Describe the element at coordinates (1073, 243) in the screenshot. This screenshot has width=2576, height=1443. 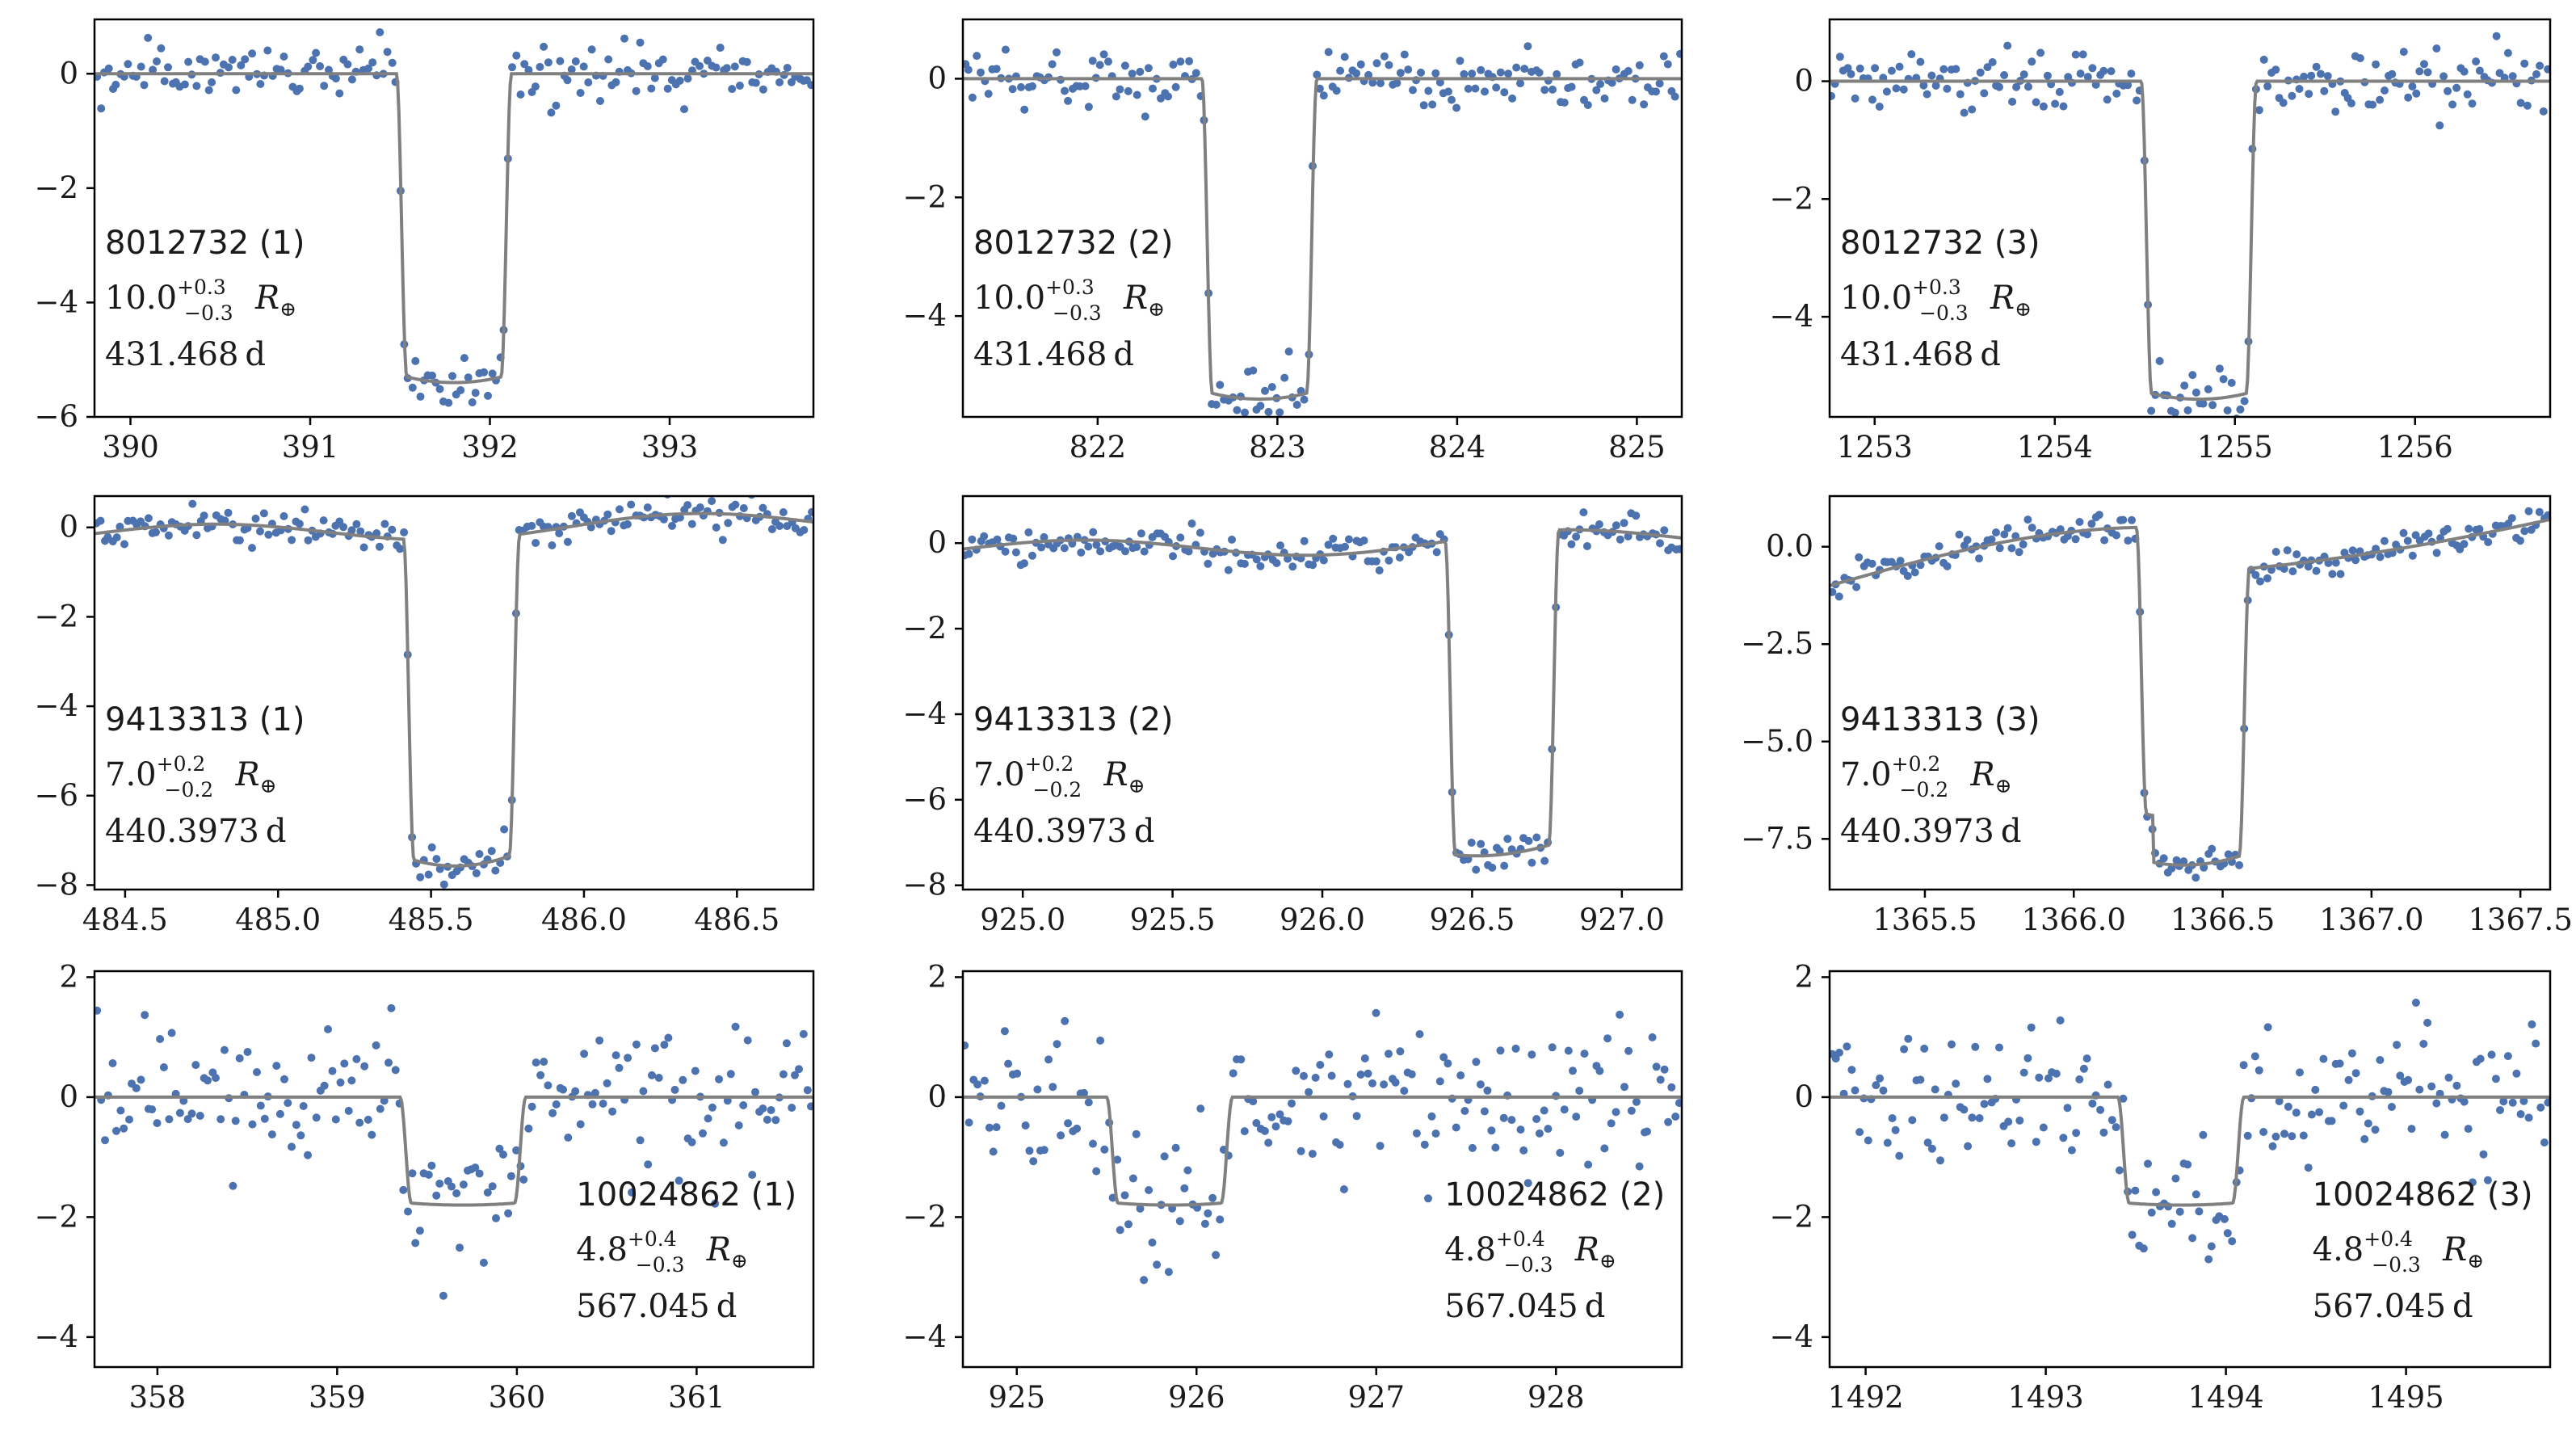
I see `kic-label: 8012732 (2)` at that location.